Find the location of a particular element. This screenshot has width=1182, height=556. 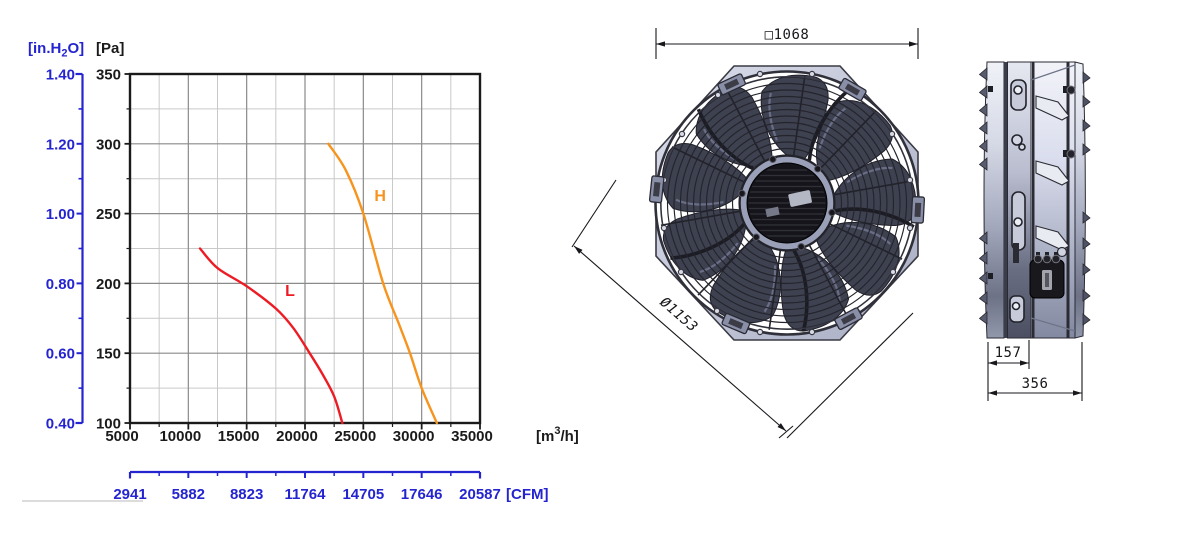

svg-text: 300 is located at coordinates (108, 144).